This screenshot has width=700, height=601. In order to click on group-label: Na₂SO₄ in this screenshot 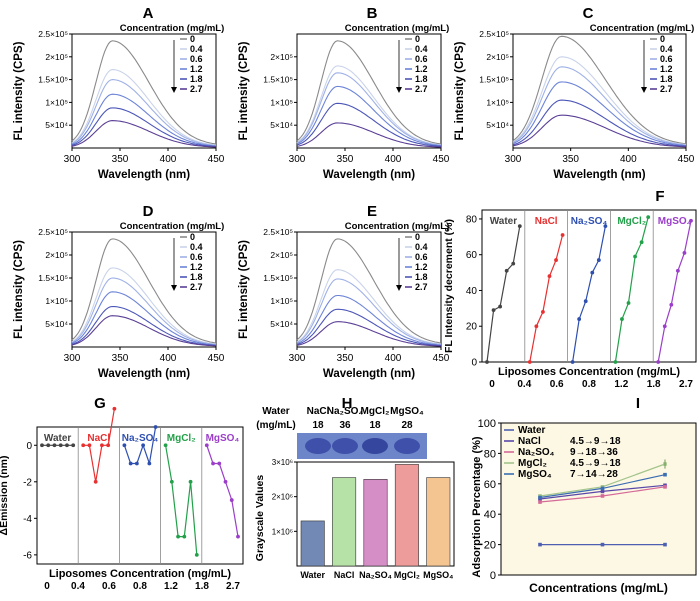, I will do `click(589, 221)`.